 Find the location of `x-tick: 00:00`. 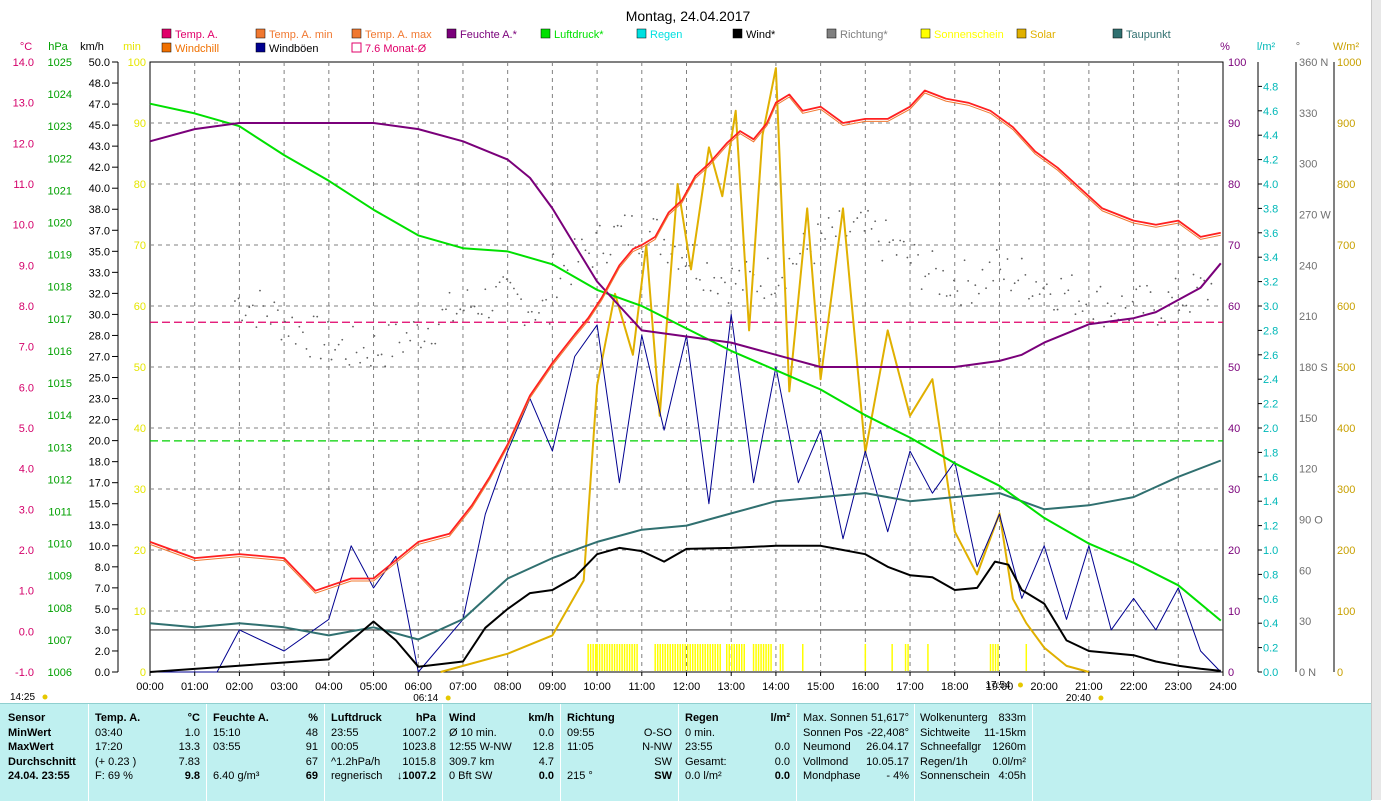

x-tick: 00:00 is located at coordinates (150, 687).